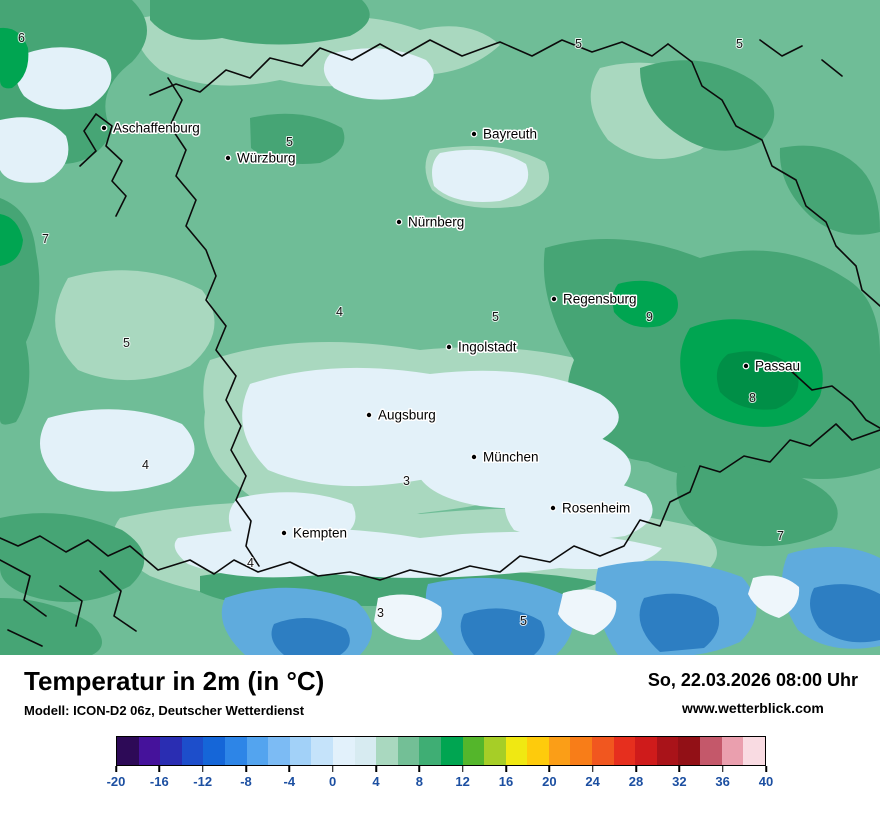 This screenshot has width=880, height=830. I want to click on temperature-legend: -20 -16 -12 -8 -4 0 4 8 12 16 20 24 28 32 36 40, so click(440, 762).